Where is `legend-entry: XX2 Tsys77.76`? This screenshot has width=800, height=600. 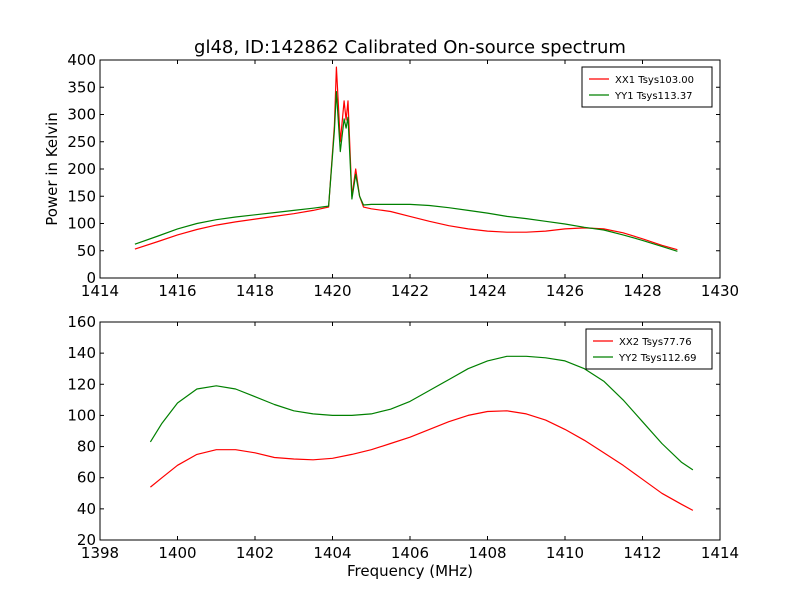
legend-entry: XX2 Tsys77.76 is located at coordinates (655, 342).